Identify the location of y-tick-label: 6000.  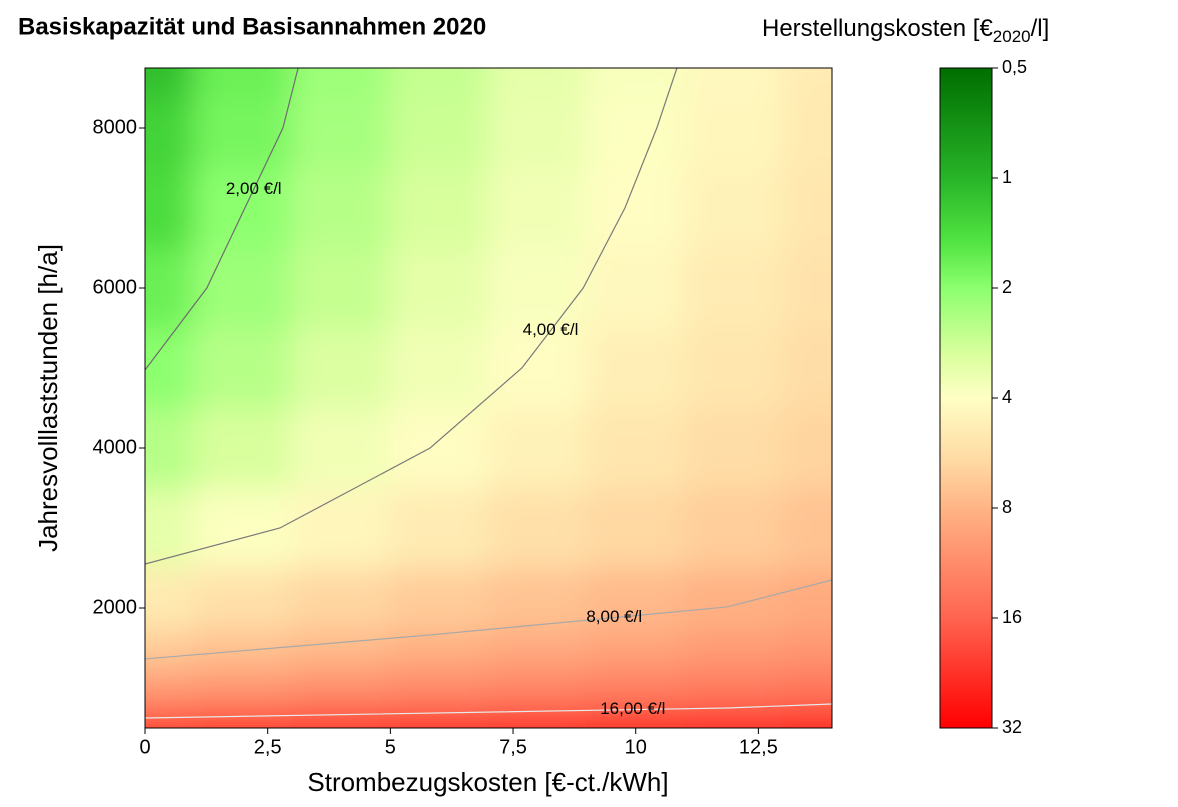
(115, 287).